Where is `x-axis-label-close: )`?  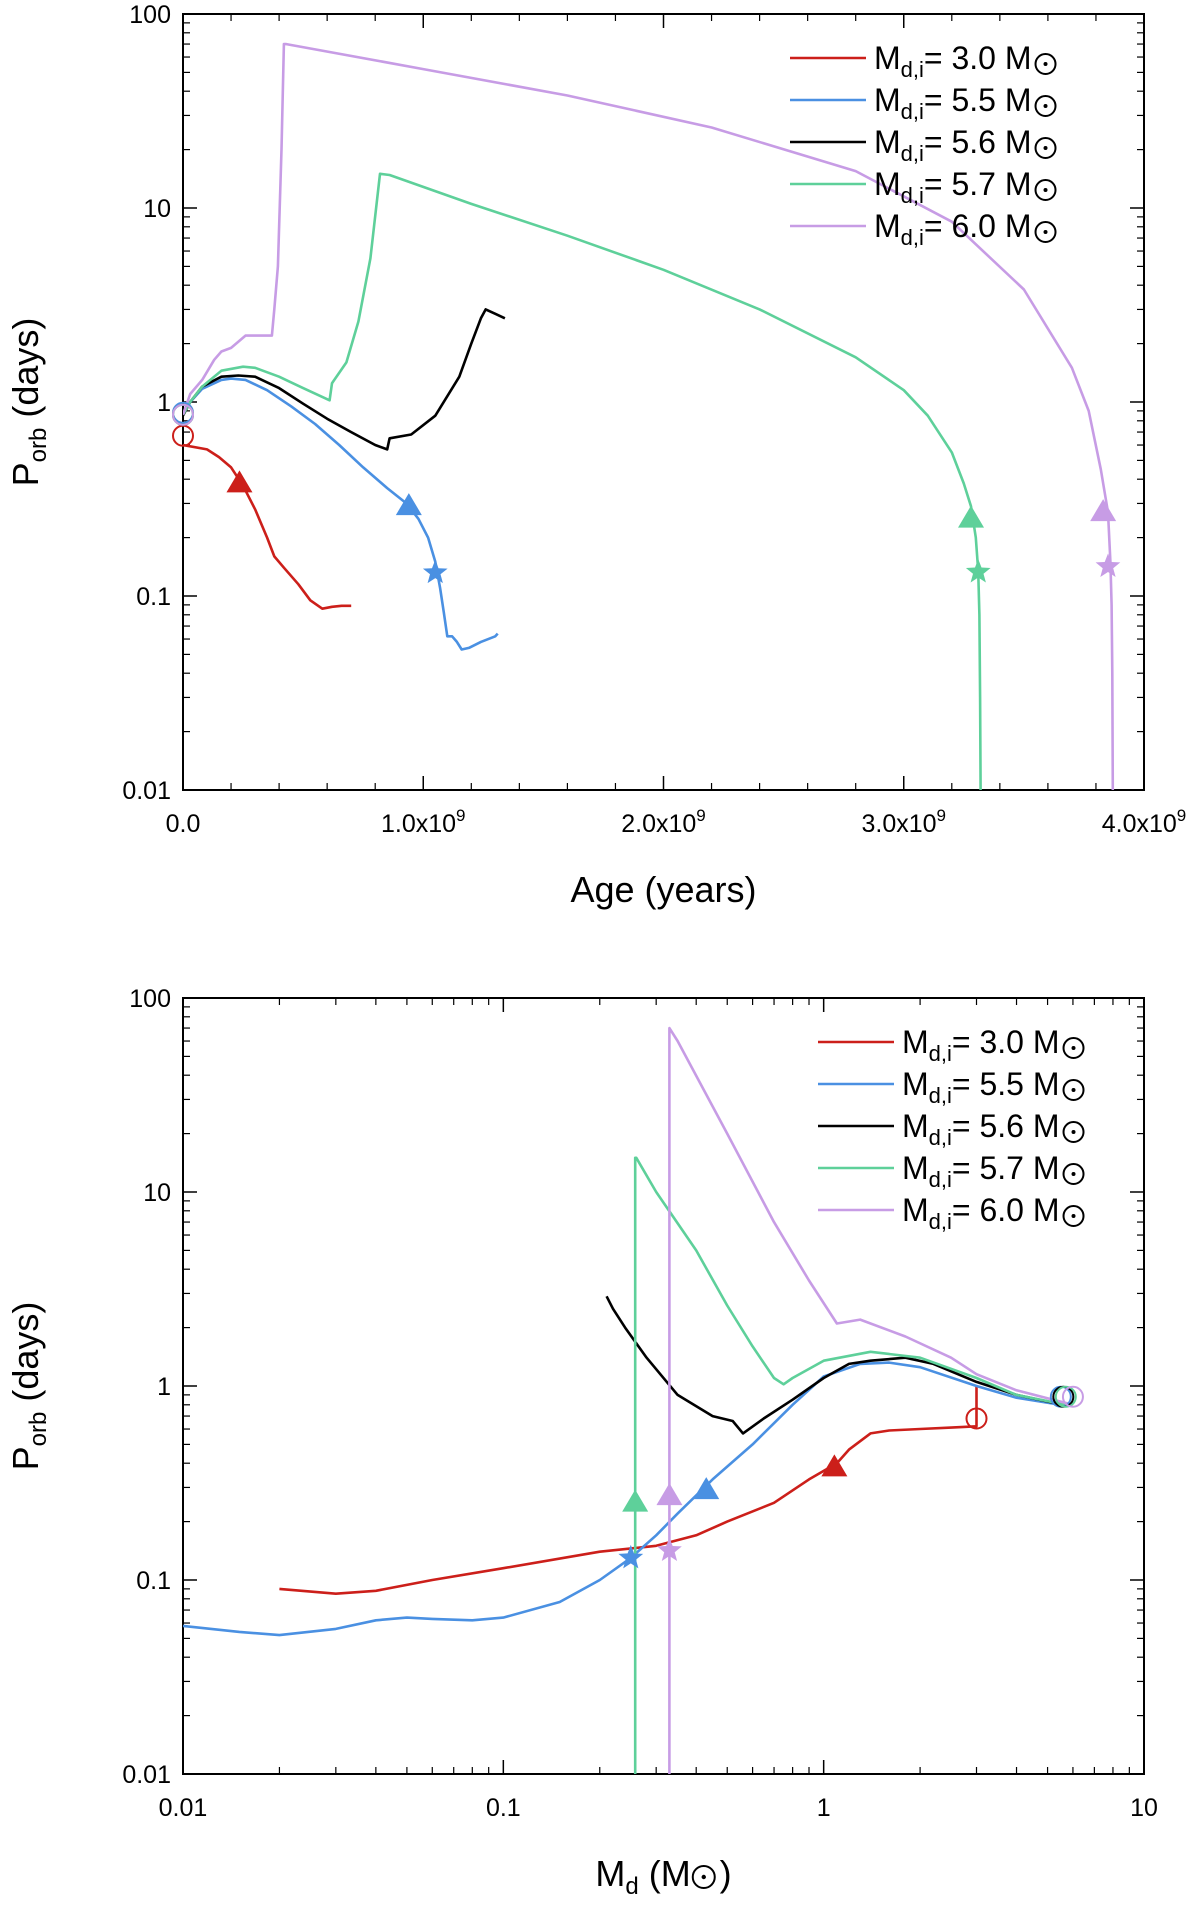
x-axis-label-close: ) is located at coordinates (726, 1873).